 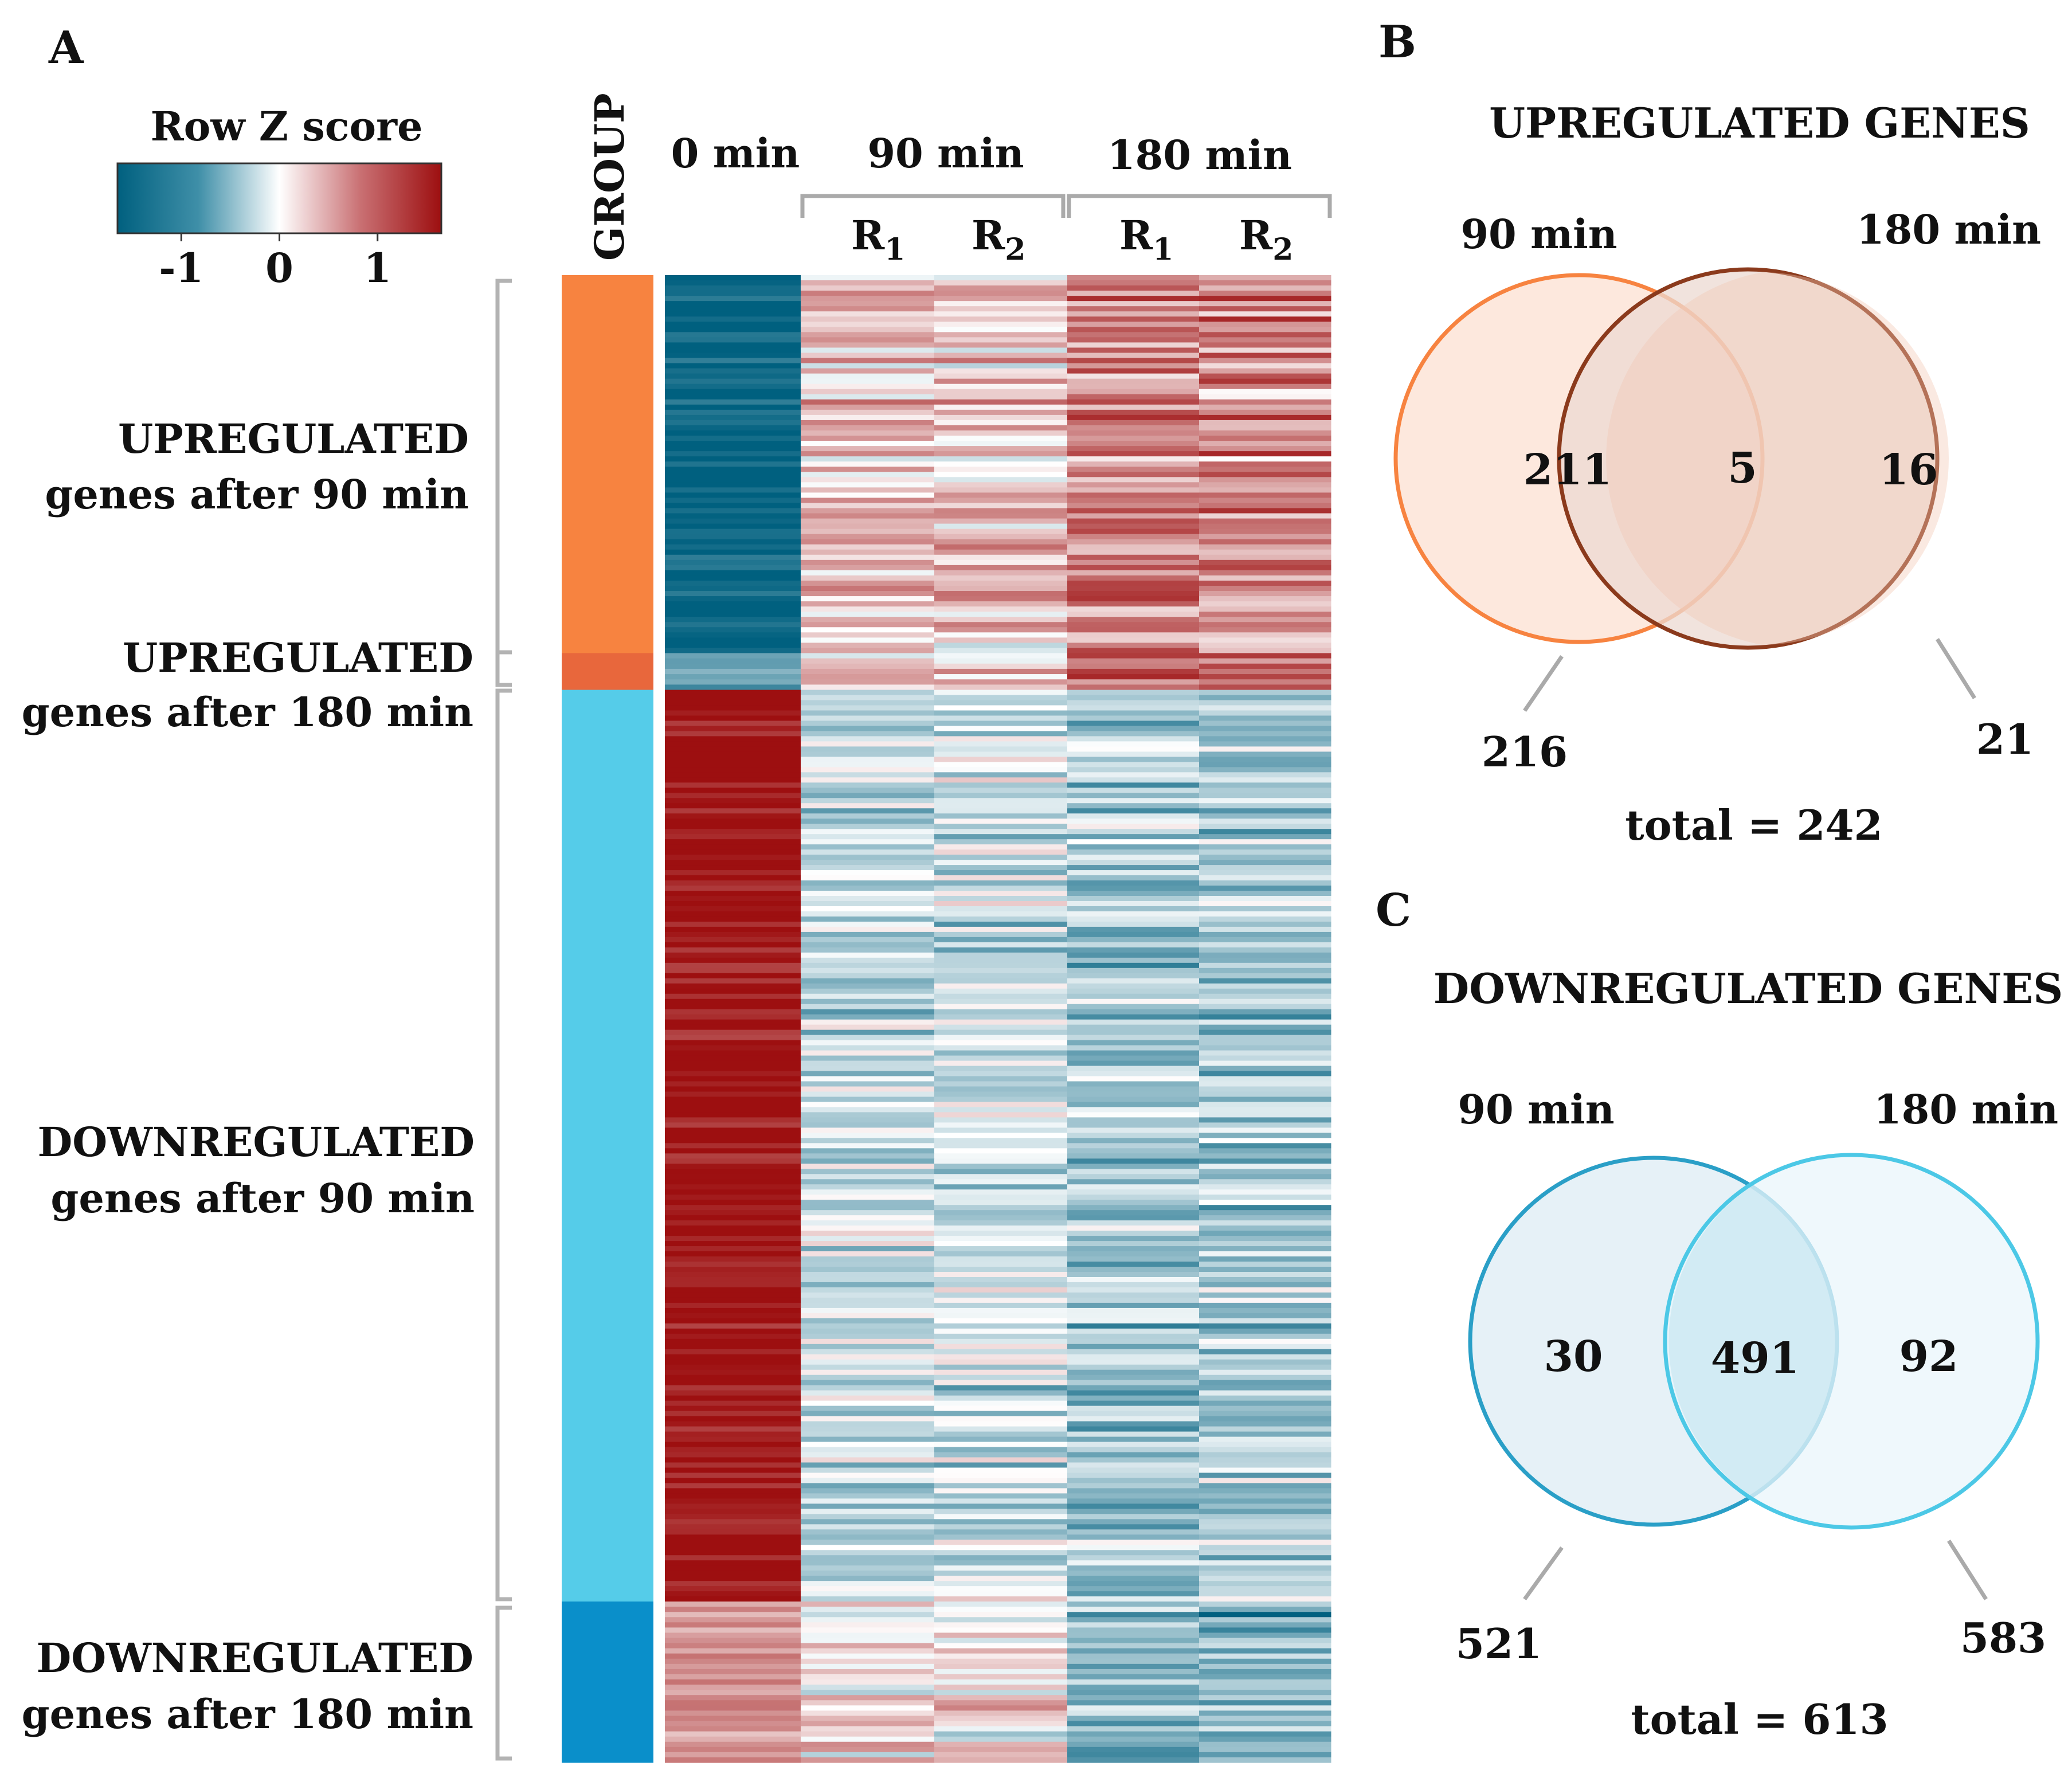 I want to click on venn-c-set-a-label: 90 min, so click(x=1536, y=1110).